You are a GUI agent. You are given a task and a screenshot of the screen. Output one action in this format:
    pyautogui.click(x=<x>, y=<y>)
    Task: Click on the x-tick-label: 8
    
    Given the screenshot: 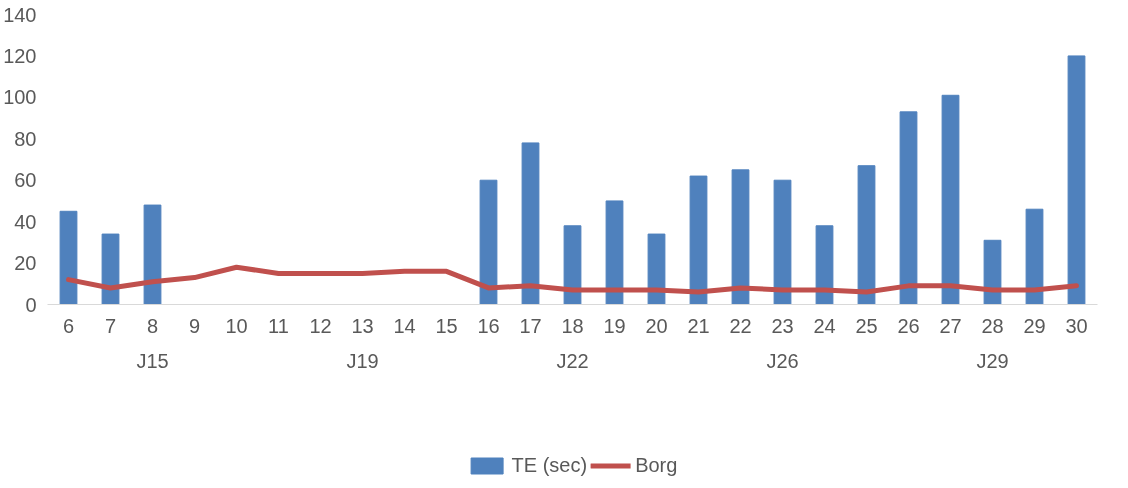 What is the action you would take?
    pyautogui.click(x=152, y=325)
    